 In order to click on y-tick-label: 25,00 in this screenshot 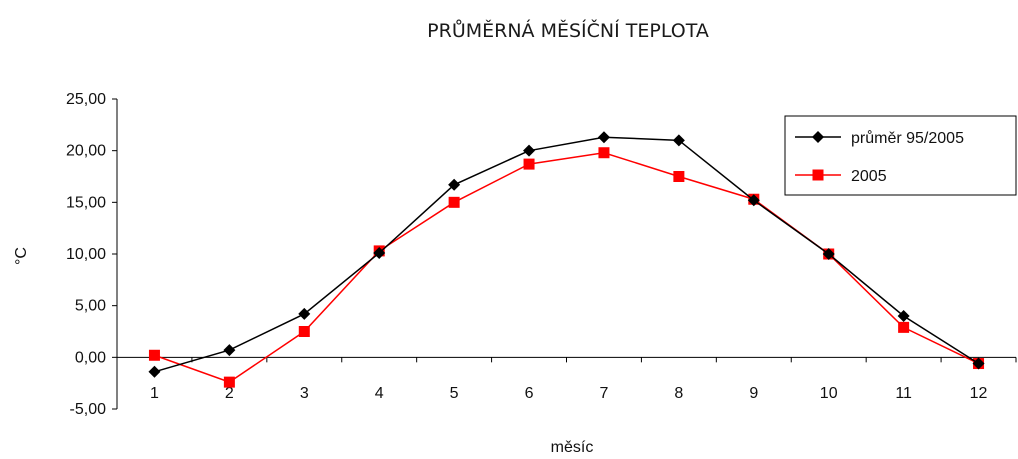, I will do `click(86, 99)`.